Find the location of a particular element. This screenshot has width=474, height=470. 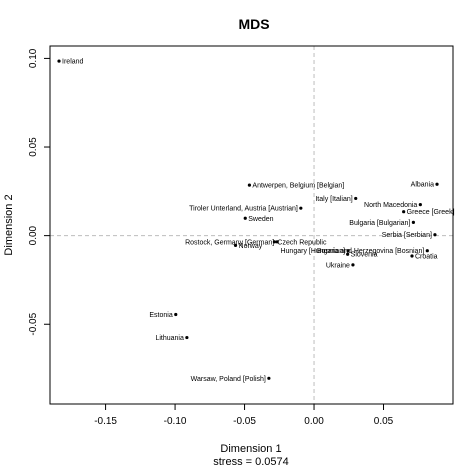

x-axis: -0.15 -0.10 -0.05 0.00 0.05 is located at coordinates (244, 415).